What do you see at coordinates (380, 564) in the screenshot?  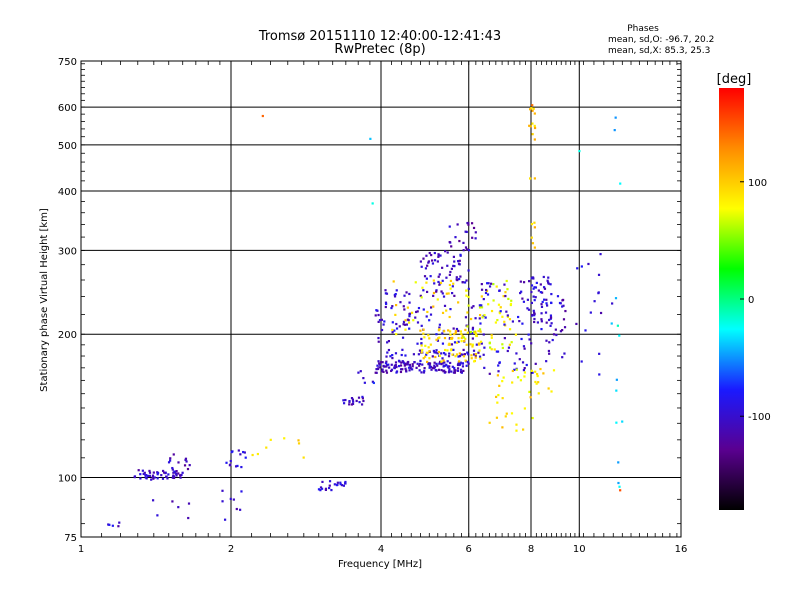 I see `x-axis-label: Frequency [MHz]` at bounding box center [380, 564].